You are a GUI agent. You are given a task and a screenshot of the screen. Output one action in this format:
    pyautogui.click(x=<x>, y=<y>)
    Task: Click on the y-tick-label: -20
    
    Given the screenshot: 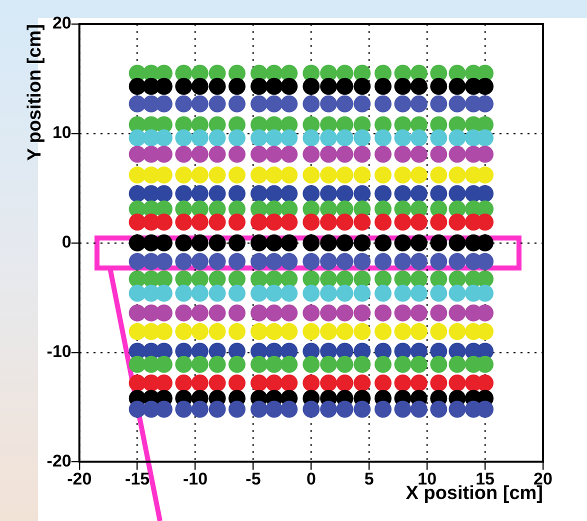 What is the action you would take?
    pyautogui.click(x=59, y=460)
    